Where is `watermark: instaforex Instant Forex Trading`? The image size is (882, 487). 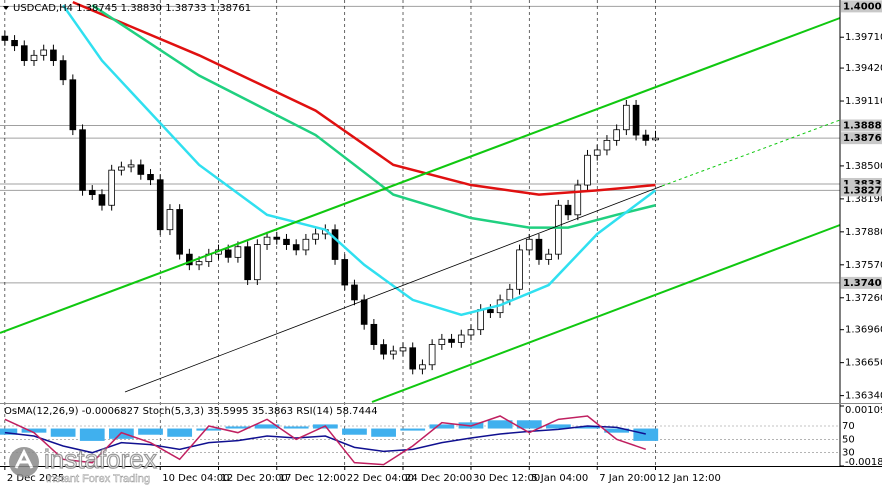 watermark: instaforex Instant Forex Trading is located at coordinates (83, 464).